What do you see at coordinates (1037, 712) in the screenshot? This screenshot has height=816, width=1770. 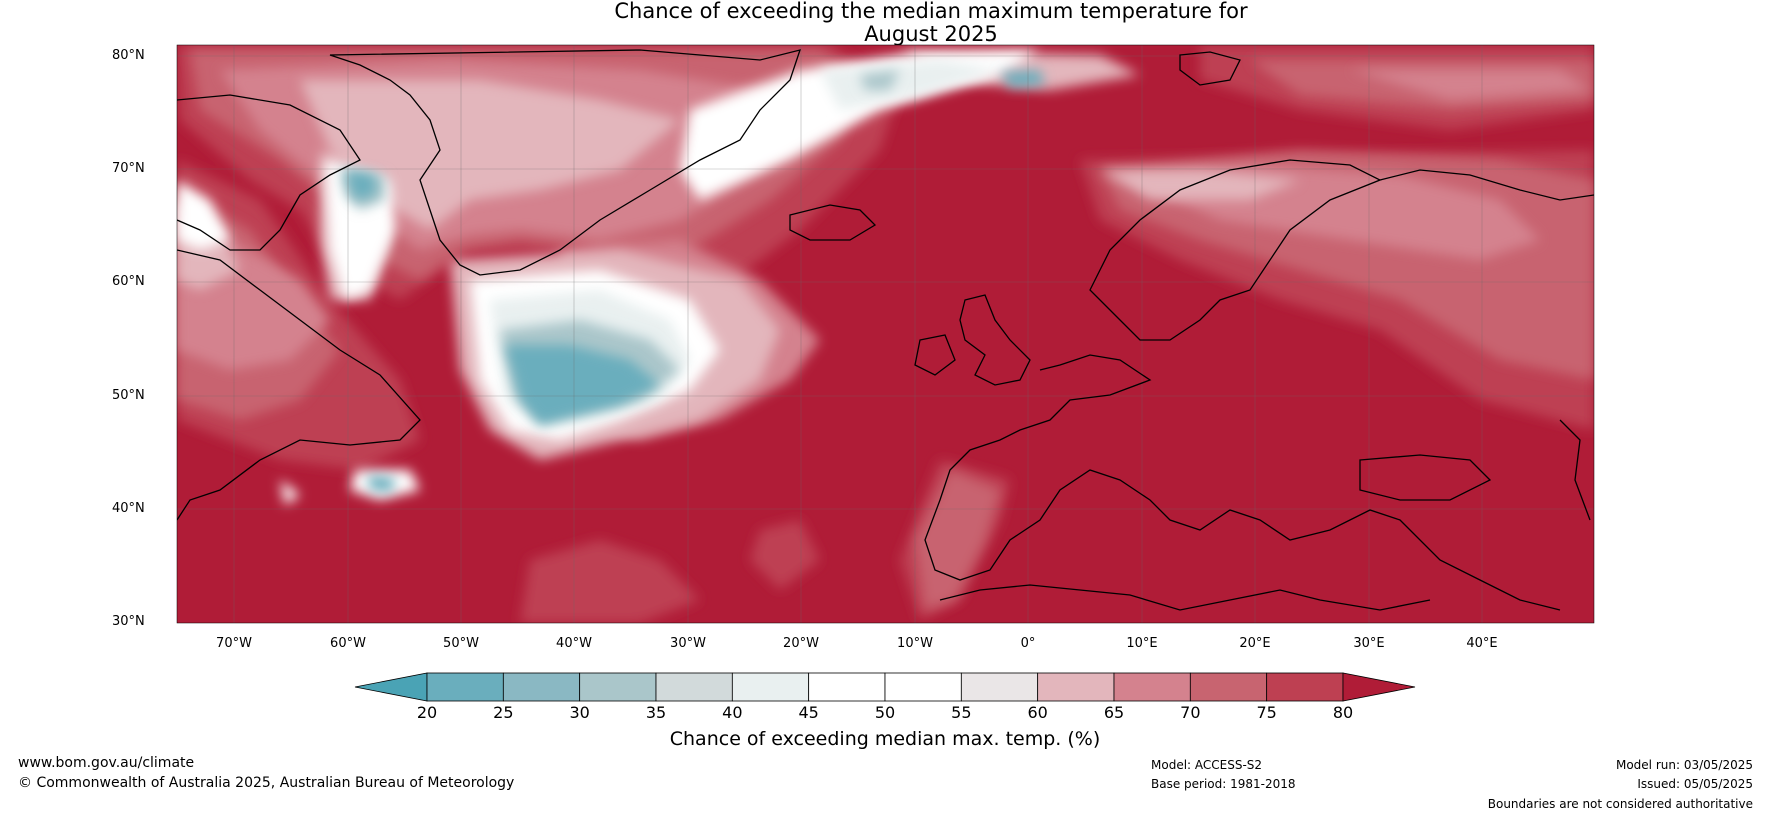 I see `colorbar-tick-60: 60` at bounding box center [1037, 712].